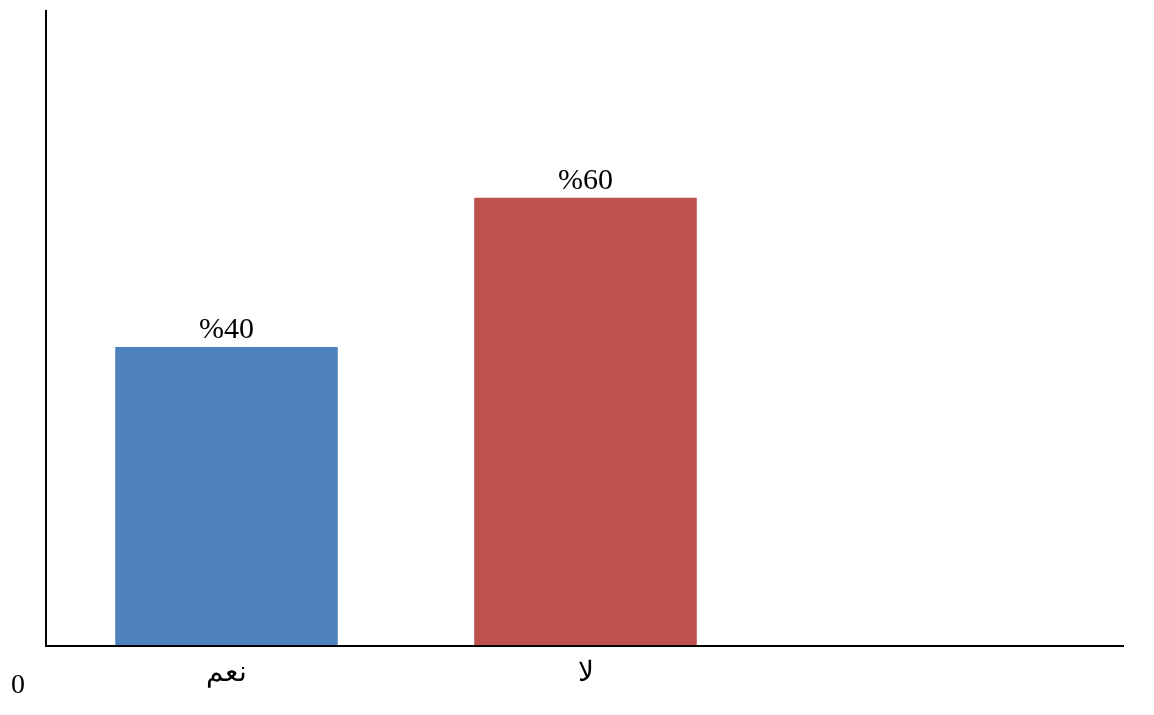 This screenshot has height=715, width=1154. Describe the element at coordinates (585, 178) in the screenshot. I see `data-label: %60` at that location.